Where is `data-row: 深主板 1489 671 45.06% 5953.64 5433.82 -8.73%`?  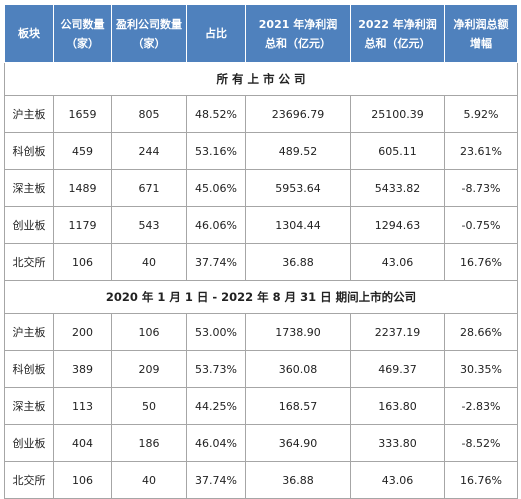
data-row: 深主板 1489 671 45.06% 5953.64 5433.82 -8.73% is located at coordinates (261, 188).